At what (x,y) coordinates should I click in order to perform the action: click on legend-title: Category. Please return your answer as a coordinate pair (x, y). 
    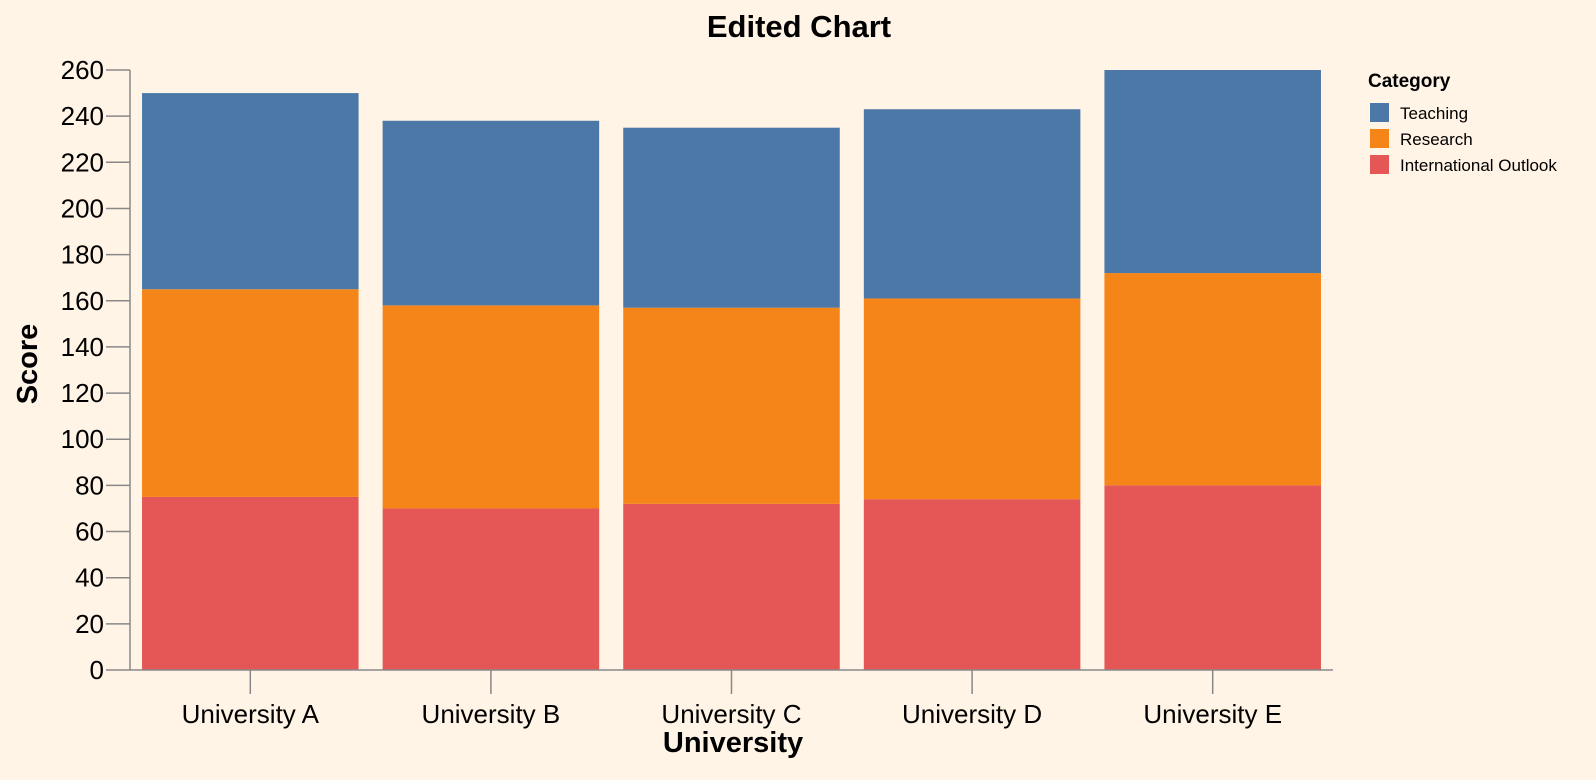
    Looking at the image, I should click on (1409, 81).